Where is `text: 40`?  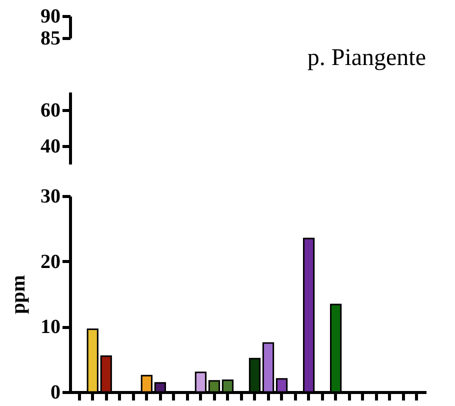 text: 40 is located at coordinates (50, 147).